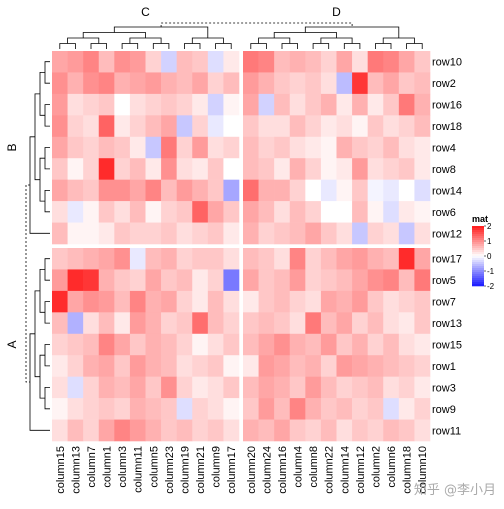  What do you see at coordinates (444, 281) in the screenshot?
I see `row-label: row5` at bounding box center [444, 281].